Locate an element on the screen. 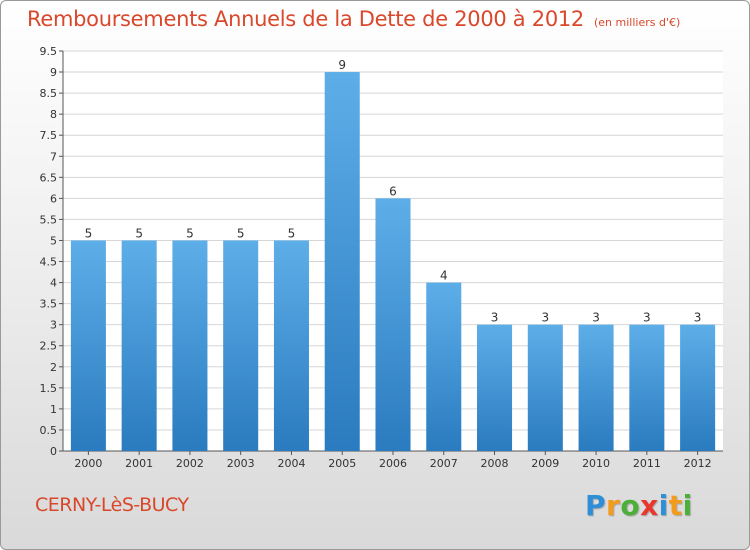 This screenshot has height=550, width=750. x-tick-label: 2006 is located at coordinates (393, 463).